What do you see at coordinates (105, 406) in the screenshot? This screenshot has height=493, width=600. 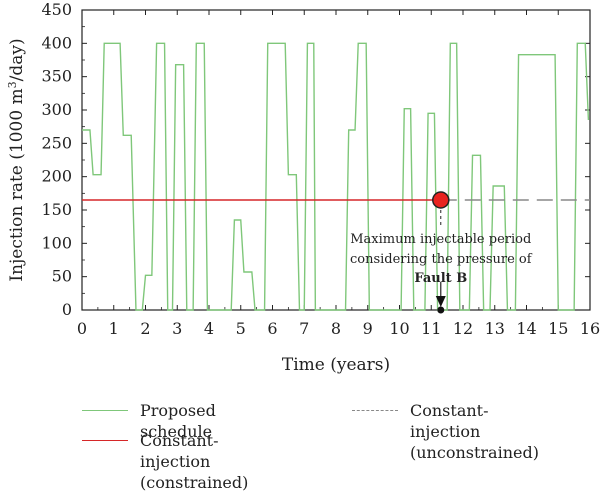 I see `legend-swatch-proposed-schedule` at bounding box center [105, 406].